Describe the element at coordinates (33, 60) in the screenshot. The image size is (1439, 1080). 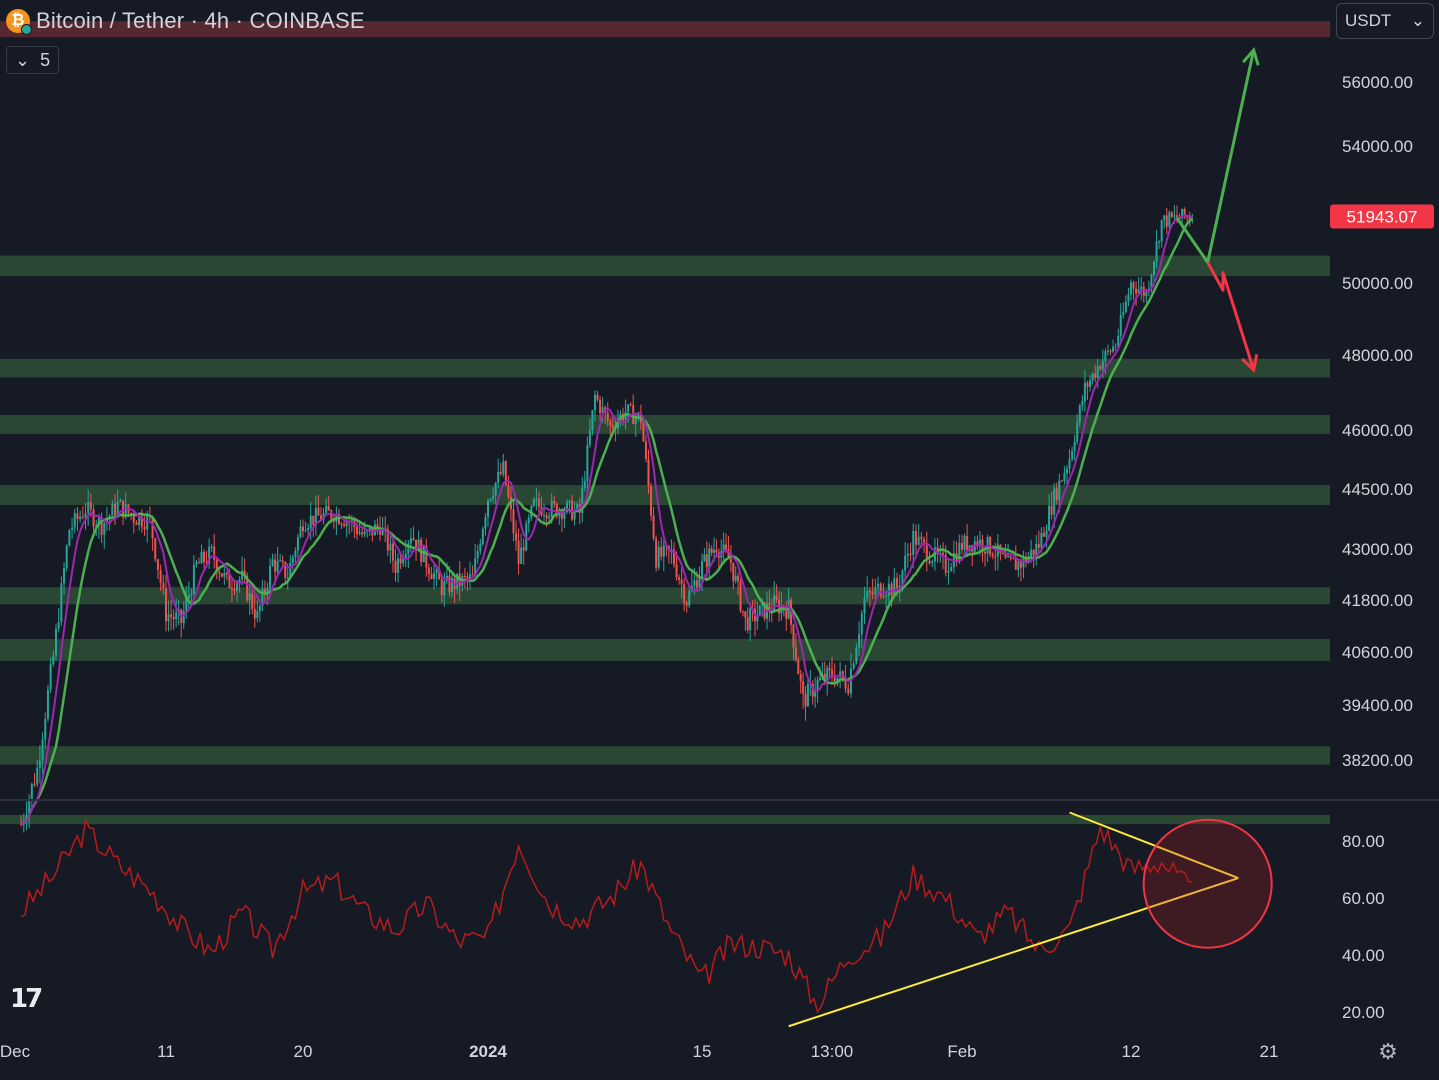
I see `indicators-toggle-button: ⌄ 5` at that location.